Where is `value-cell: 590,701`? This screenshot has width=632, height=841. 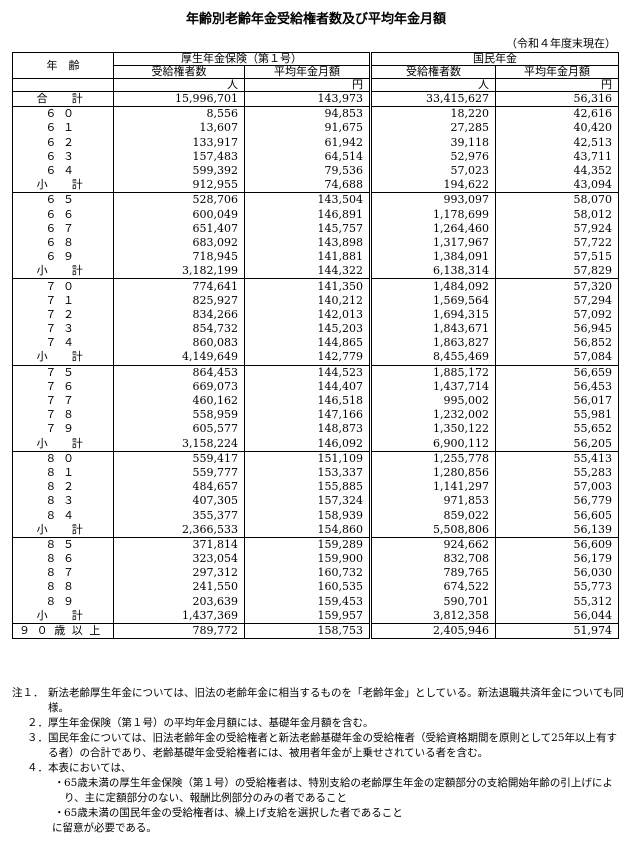
value-cell: 590,701 is located at coordinates (432, 601).